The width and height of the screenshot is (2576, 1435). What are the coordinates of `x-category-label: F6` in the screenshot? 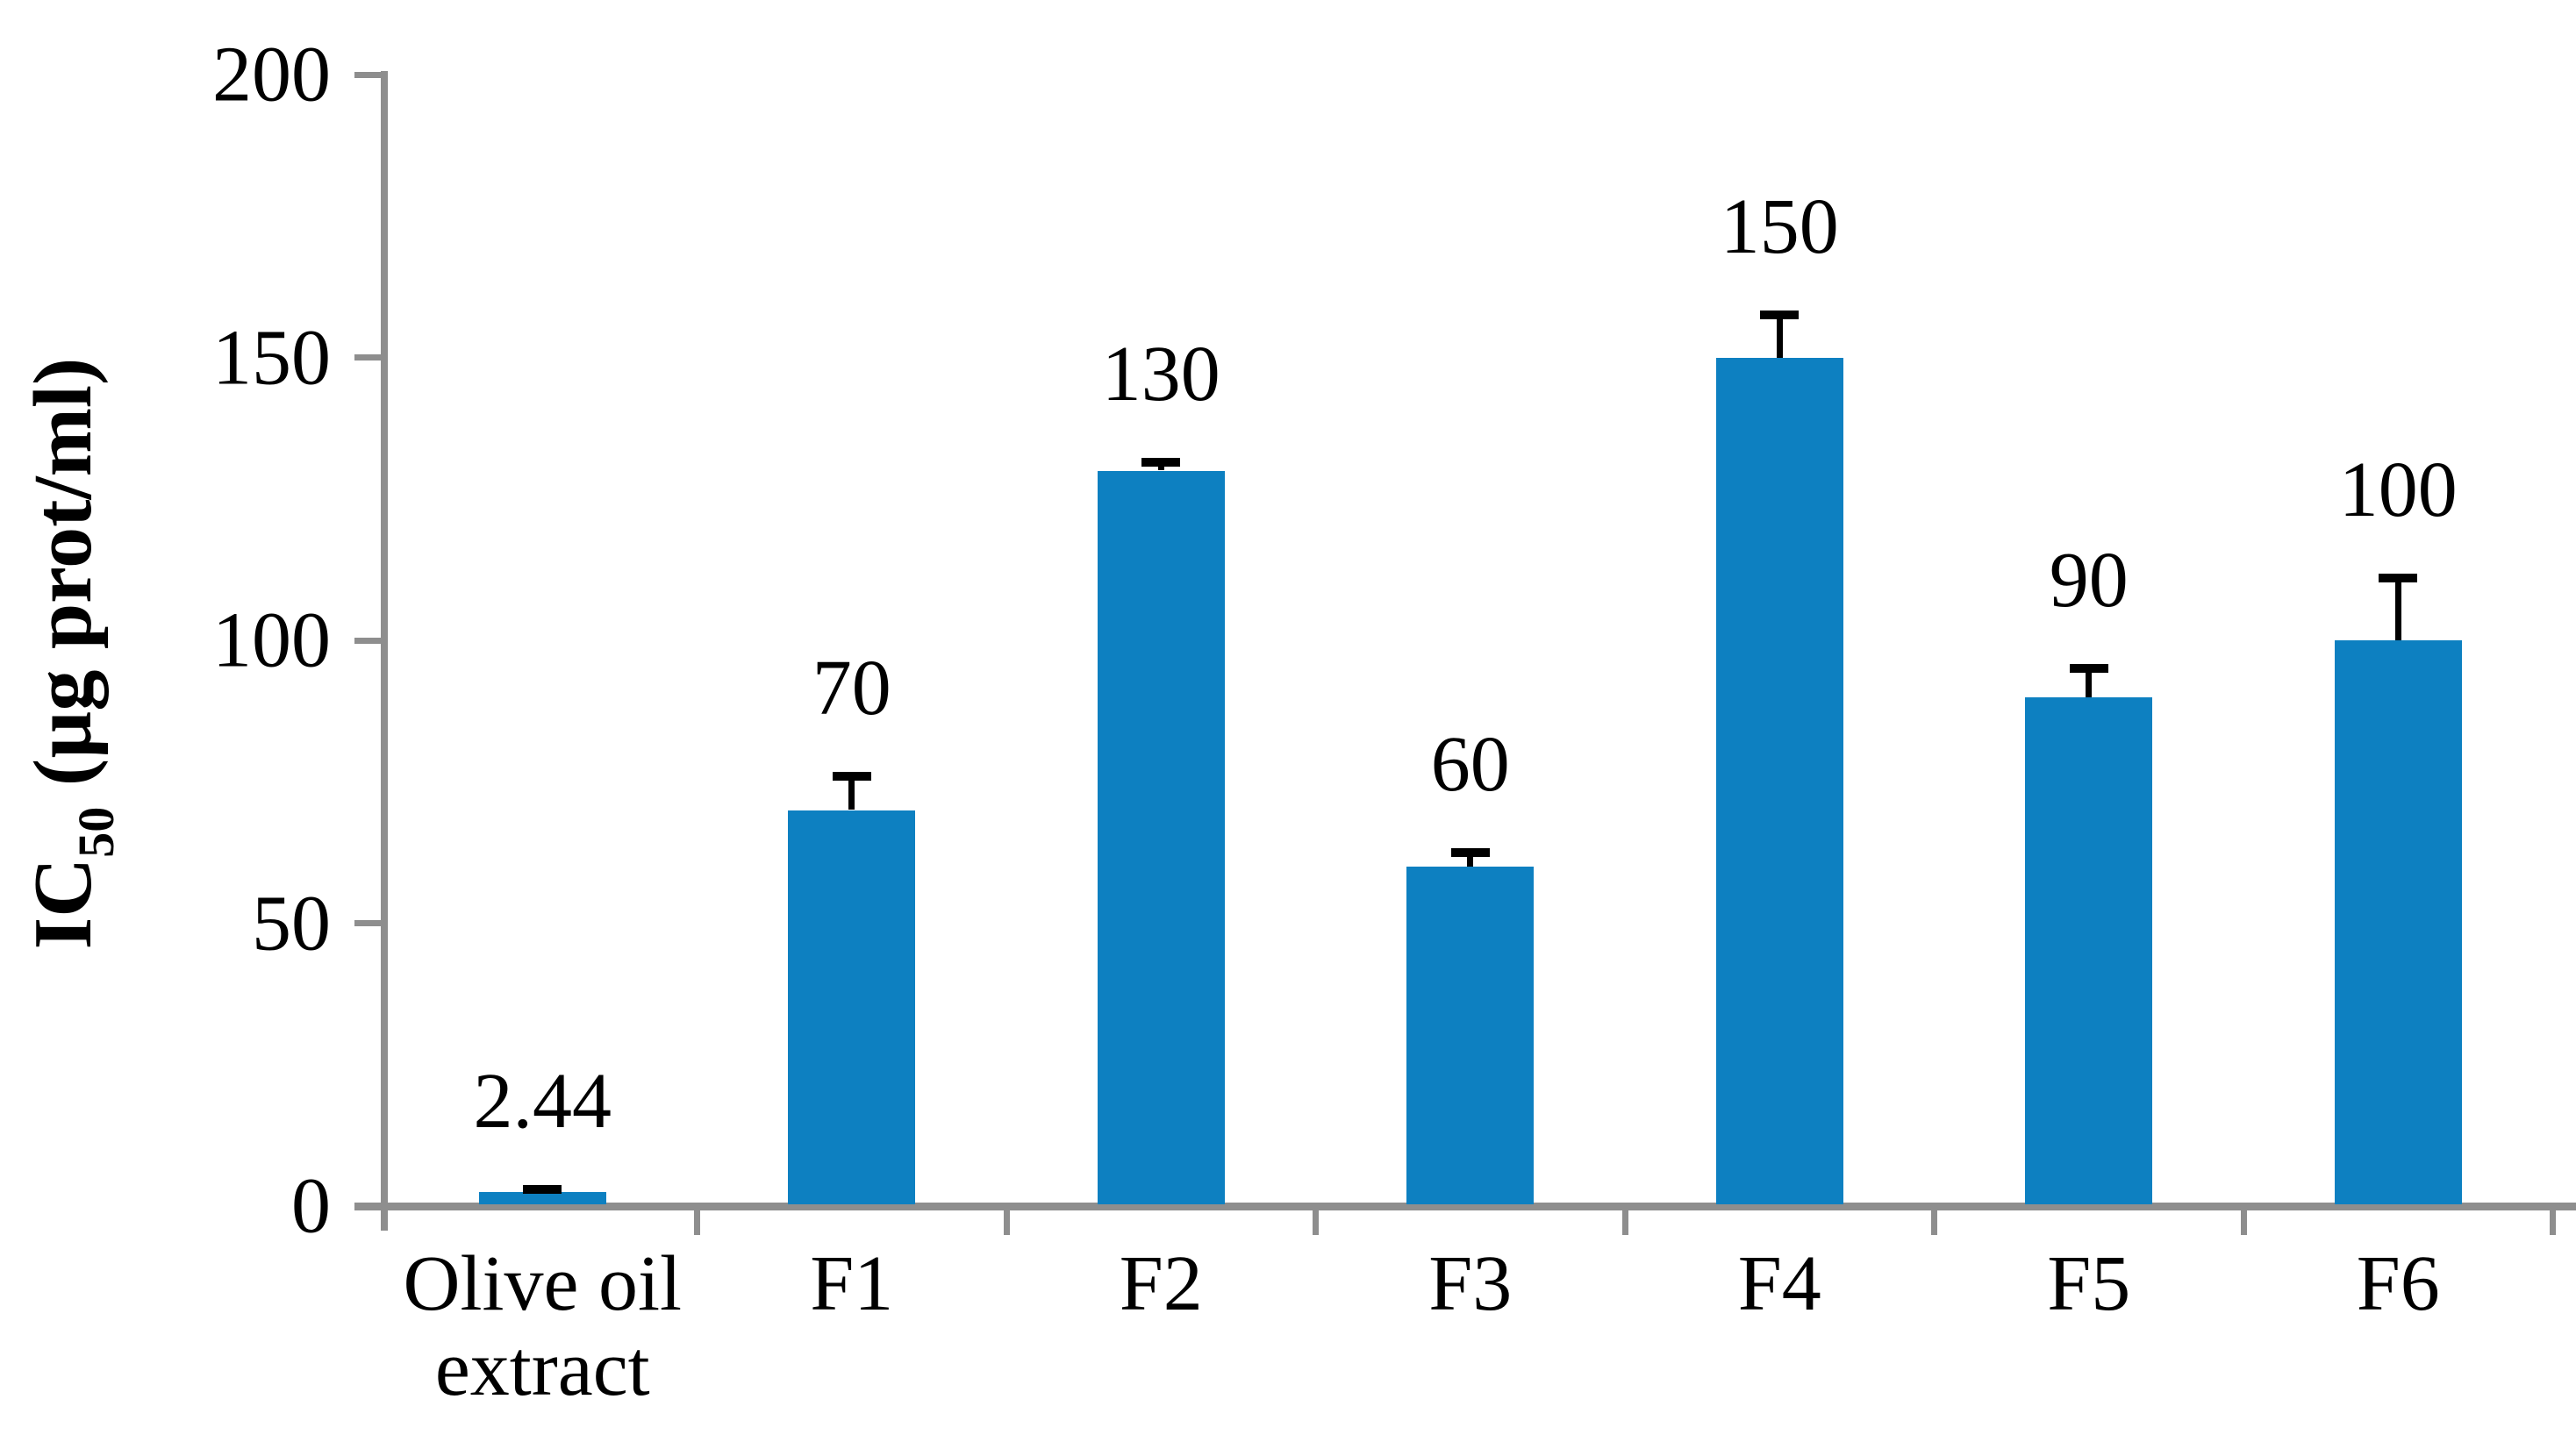 It's located at (2398, 1283).